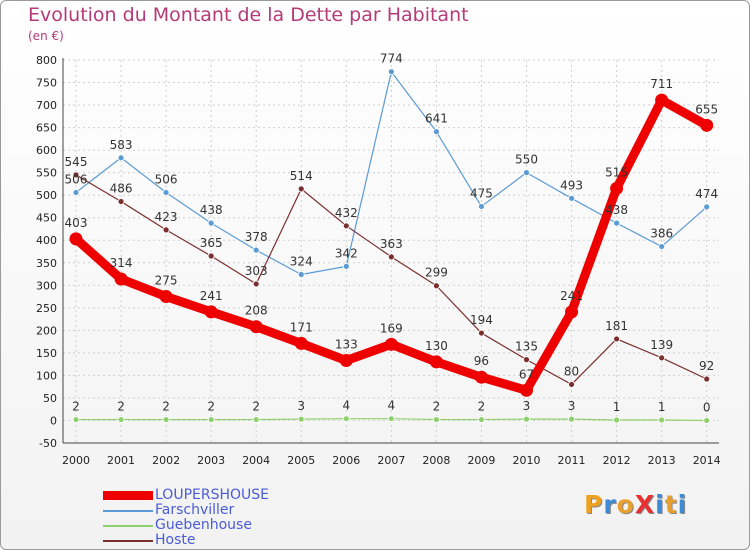  What do you see at coordinates (211, 296) in the screenshot?
I see `data-label: 241` at bounding box center [211, 296].